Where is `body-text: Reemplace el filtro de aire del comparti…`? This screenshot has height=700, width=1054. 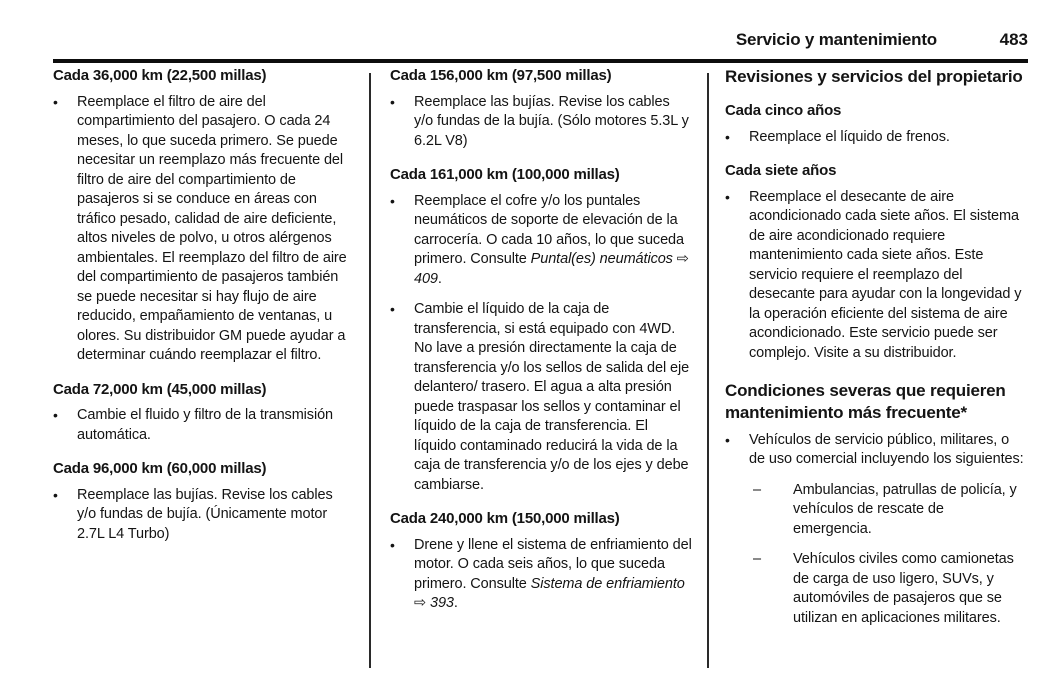 body-text: Reemplace el filtro de aire del comparti… is located at coordinates (212, 228).